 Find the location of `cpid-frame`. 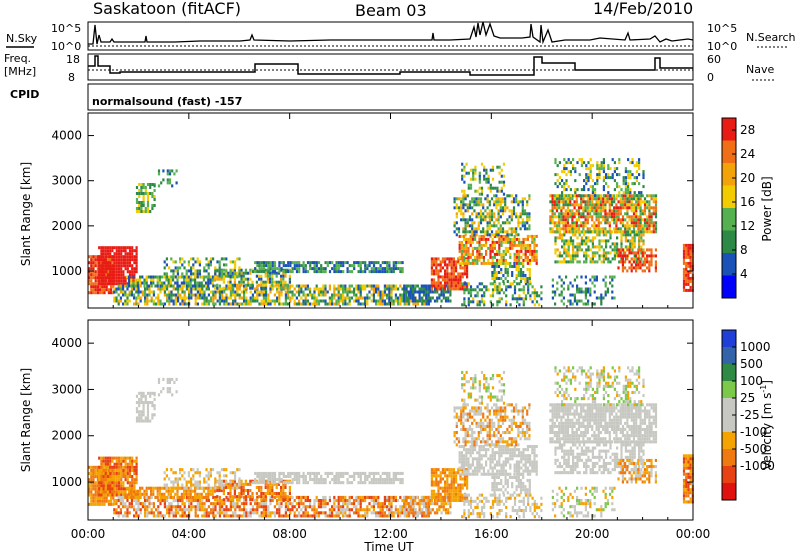

cpid-frame is located at coordinates (390, 97).